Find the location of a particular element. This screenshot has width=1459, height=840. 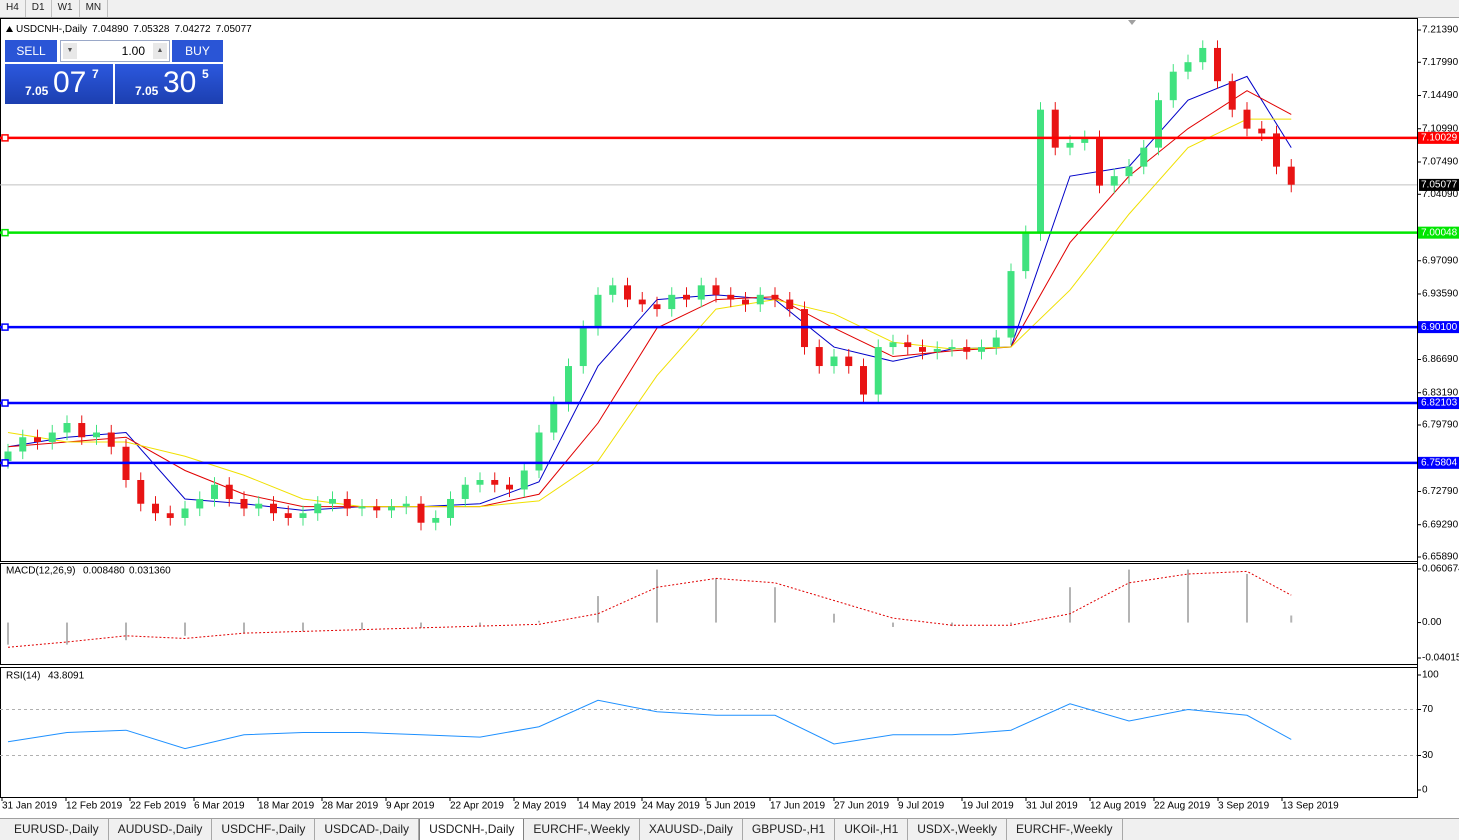

y-tick-label: 6.93590 is located at coordinates (1440, 294).